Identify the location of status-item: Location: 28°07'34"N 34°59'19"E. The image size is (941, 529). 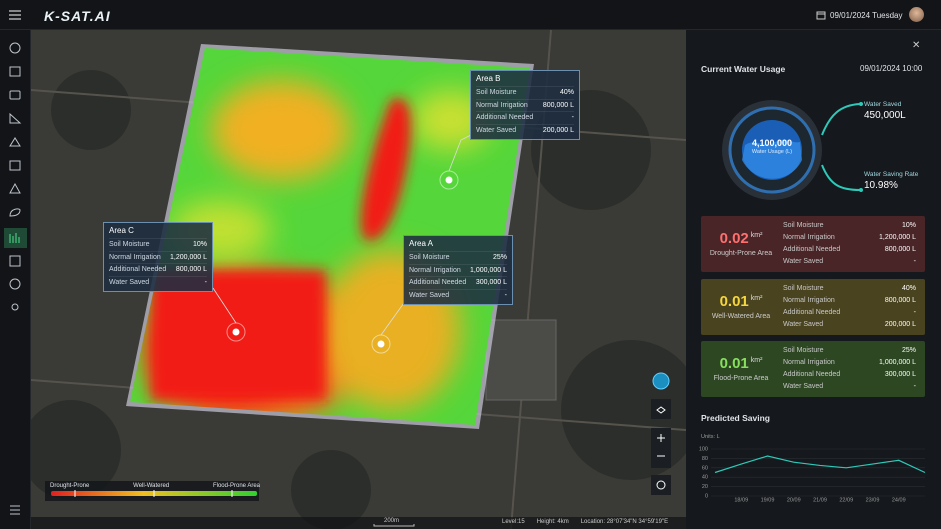
(624, 522).